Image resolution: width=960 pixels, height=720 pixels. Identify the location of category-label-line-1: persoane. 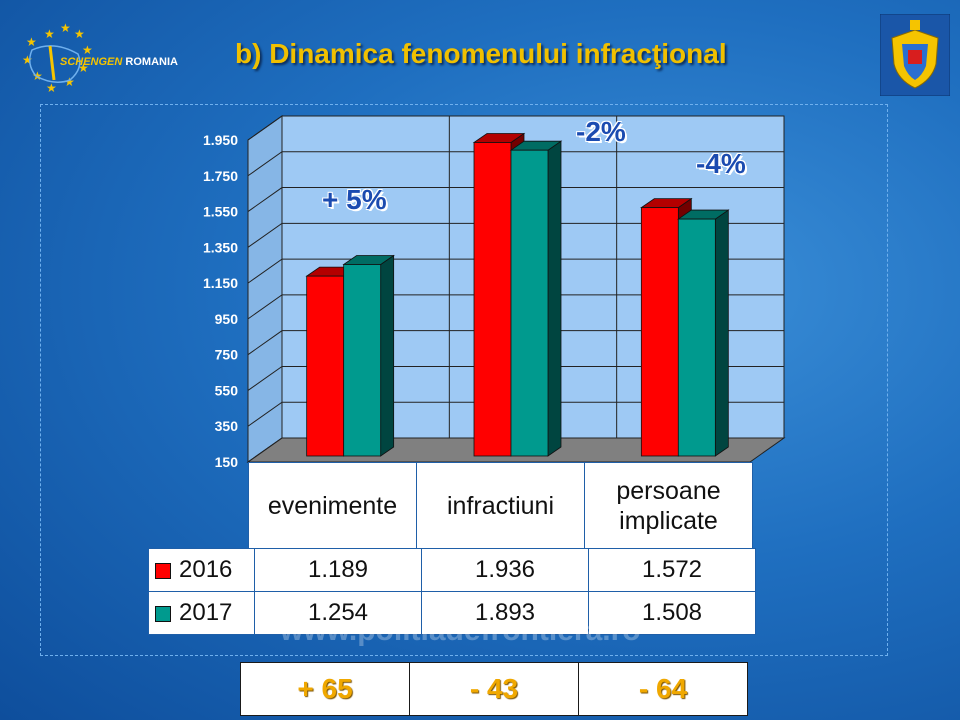
(668, 491).